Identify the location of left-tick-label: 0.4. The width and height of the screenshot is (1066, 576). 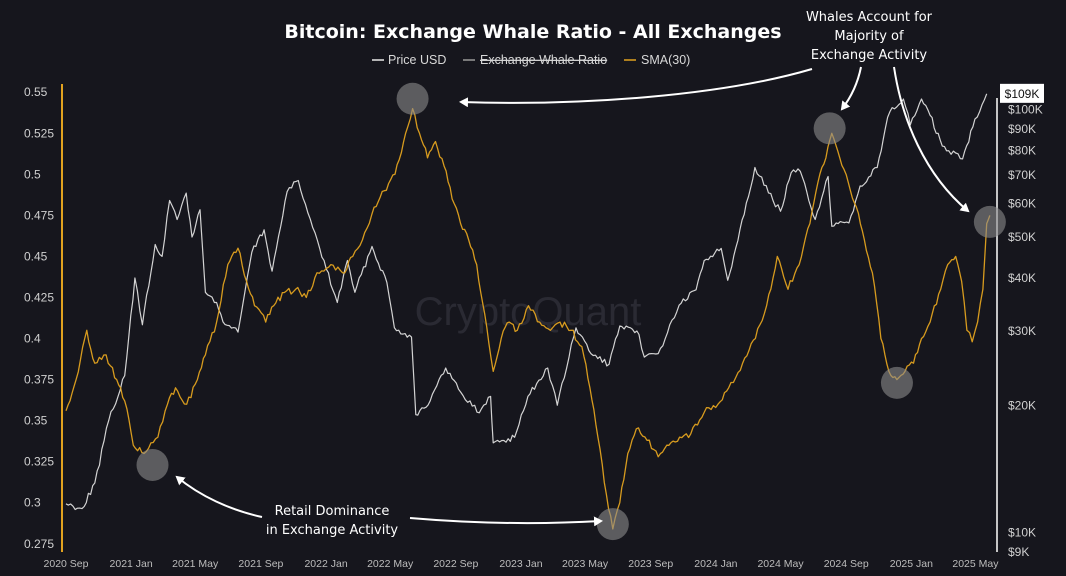
(32, 339).